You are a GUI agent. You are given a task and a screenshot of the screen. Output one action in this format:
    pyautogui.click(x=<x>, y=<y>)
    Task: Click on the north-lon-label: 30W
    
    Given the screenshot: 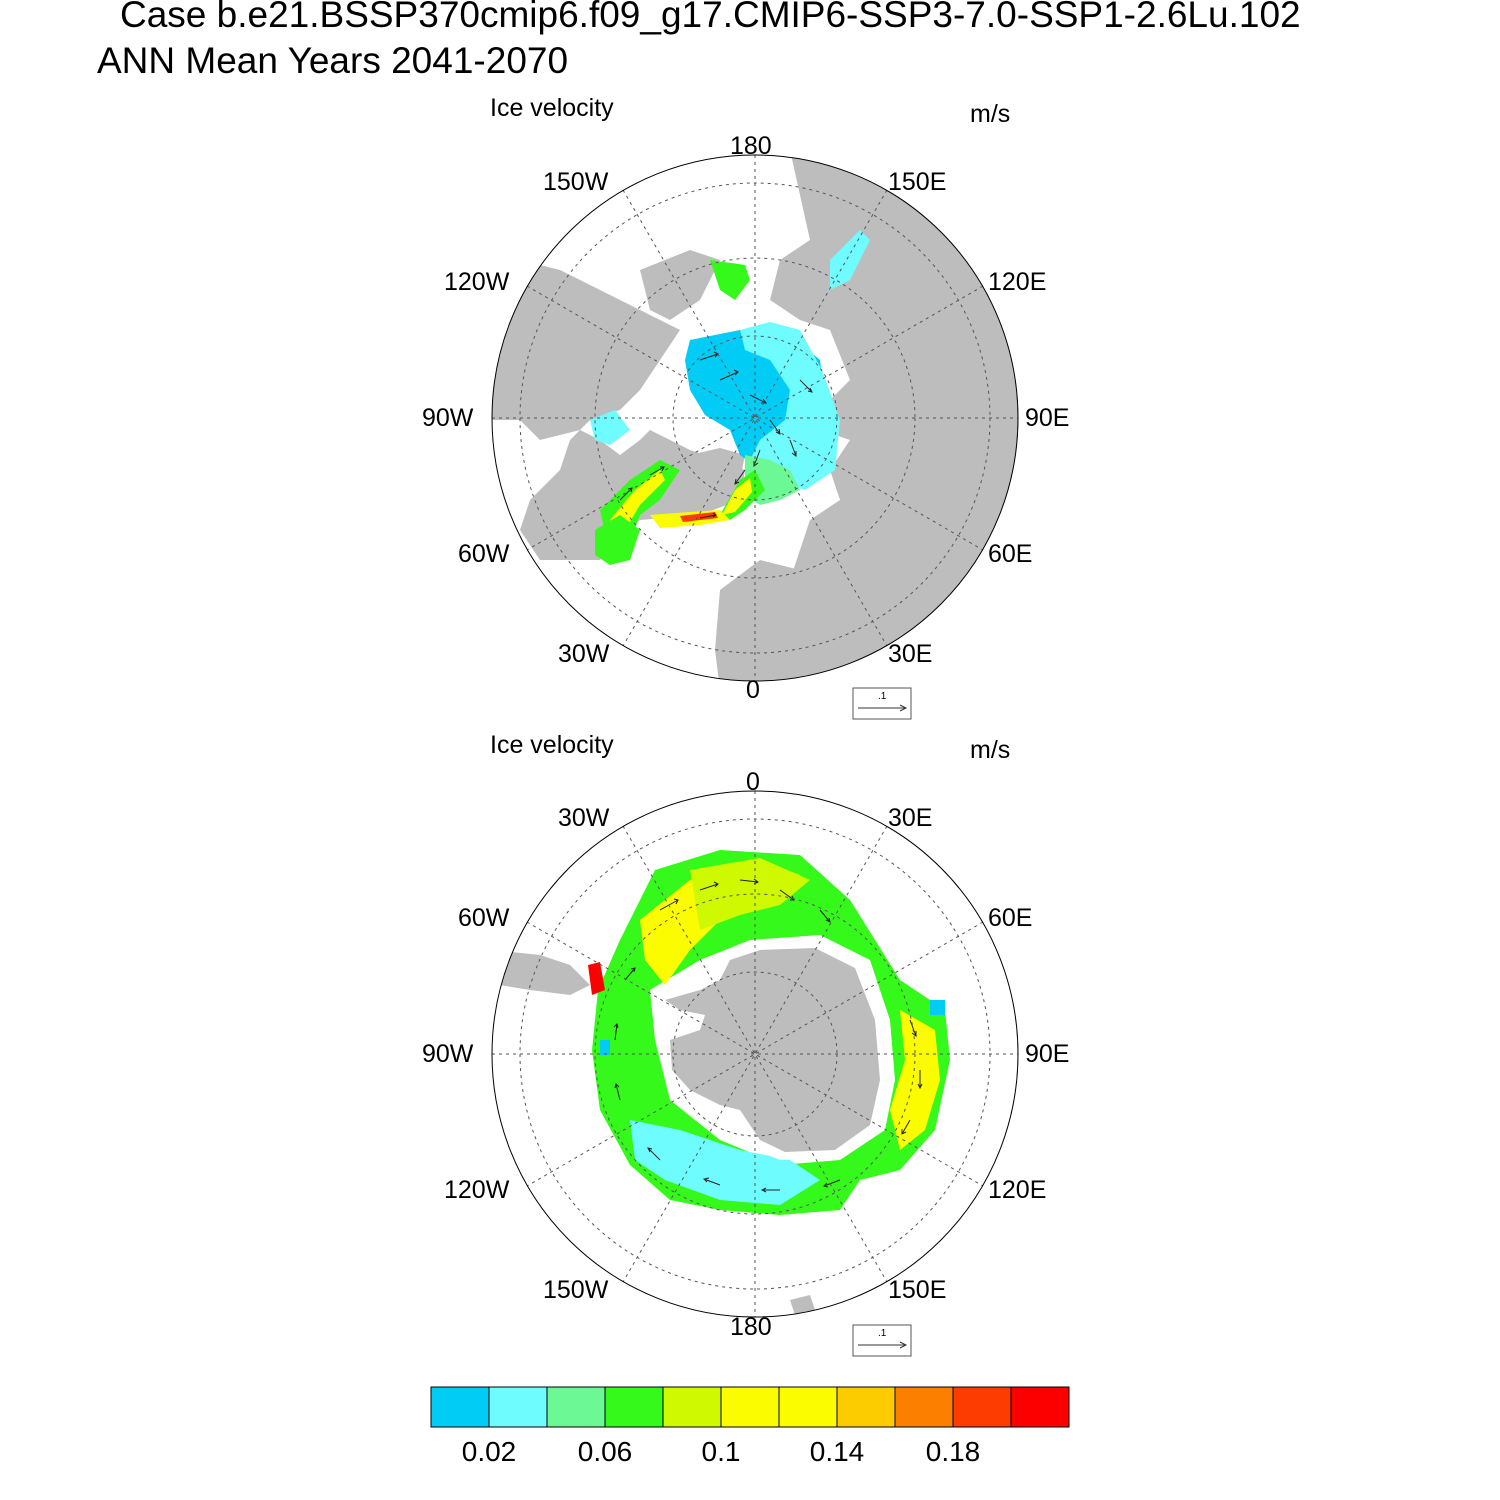 What is the action you would take?
    pyautogui.click(x=584, y=654)
    